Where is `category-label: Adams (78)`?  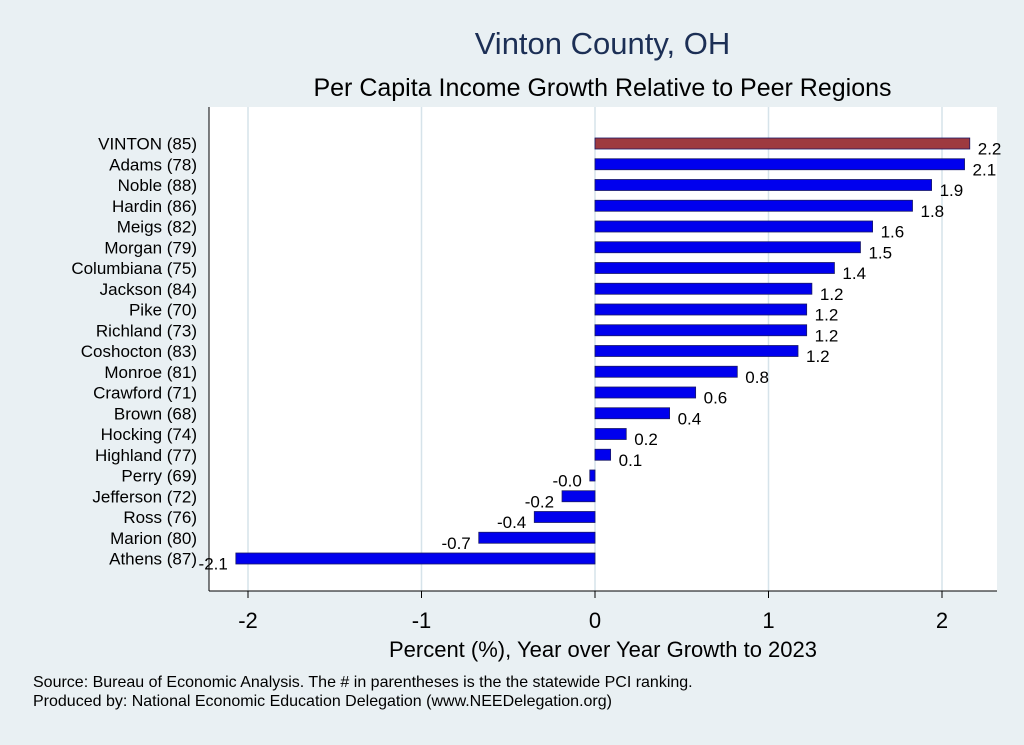
category-label: Adams (78) is located at coordinates (153, 164).